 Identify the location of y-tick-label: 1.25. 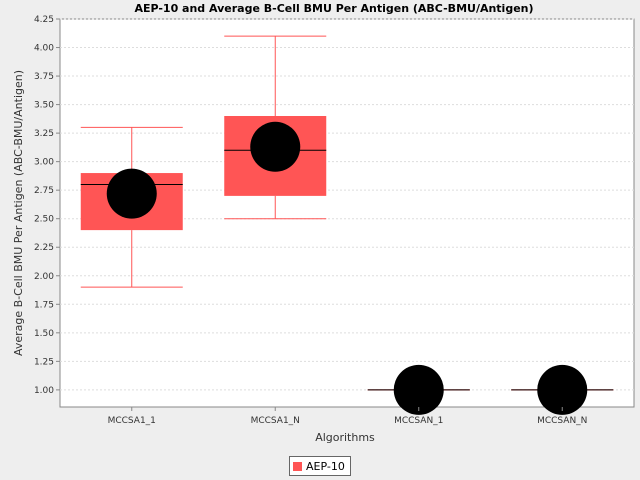
(44, 362).